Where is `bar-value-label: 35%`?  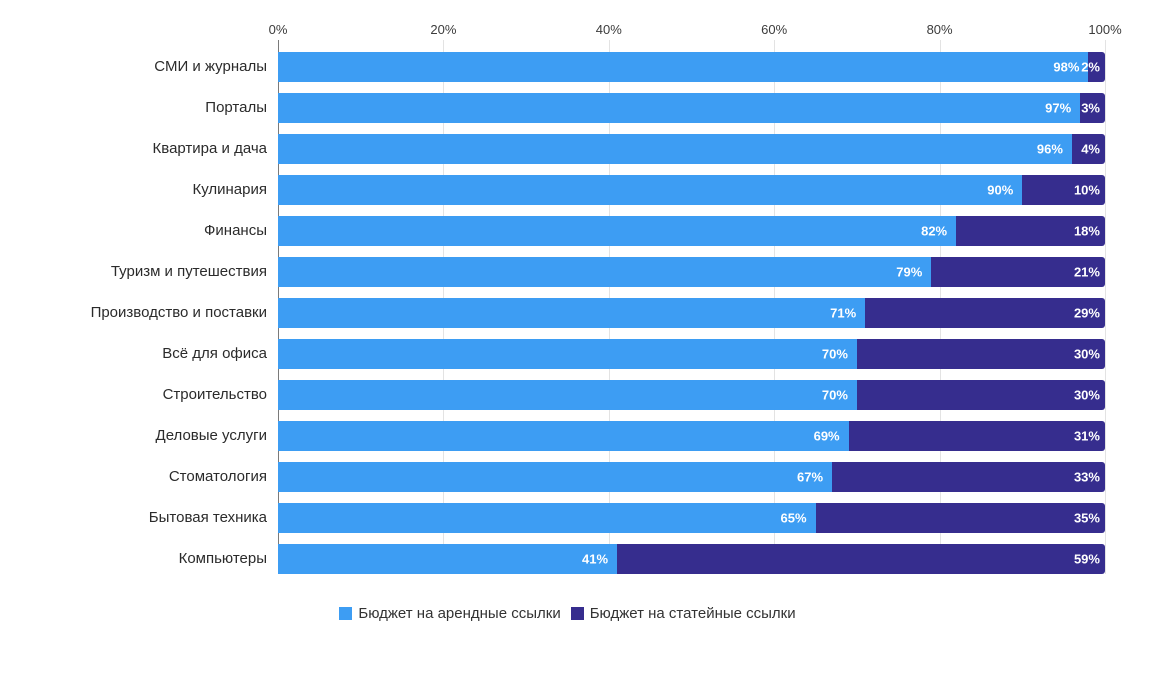 bar-value-label: 35% is located at coordinates (1086, 517).